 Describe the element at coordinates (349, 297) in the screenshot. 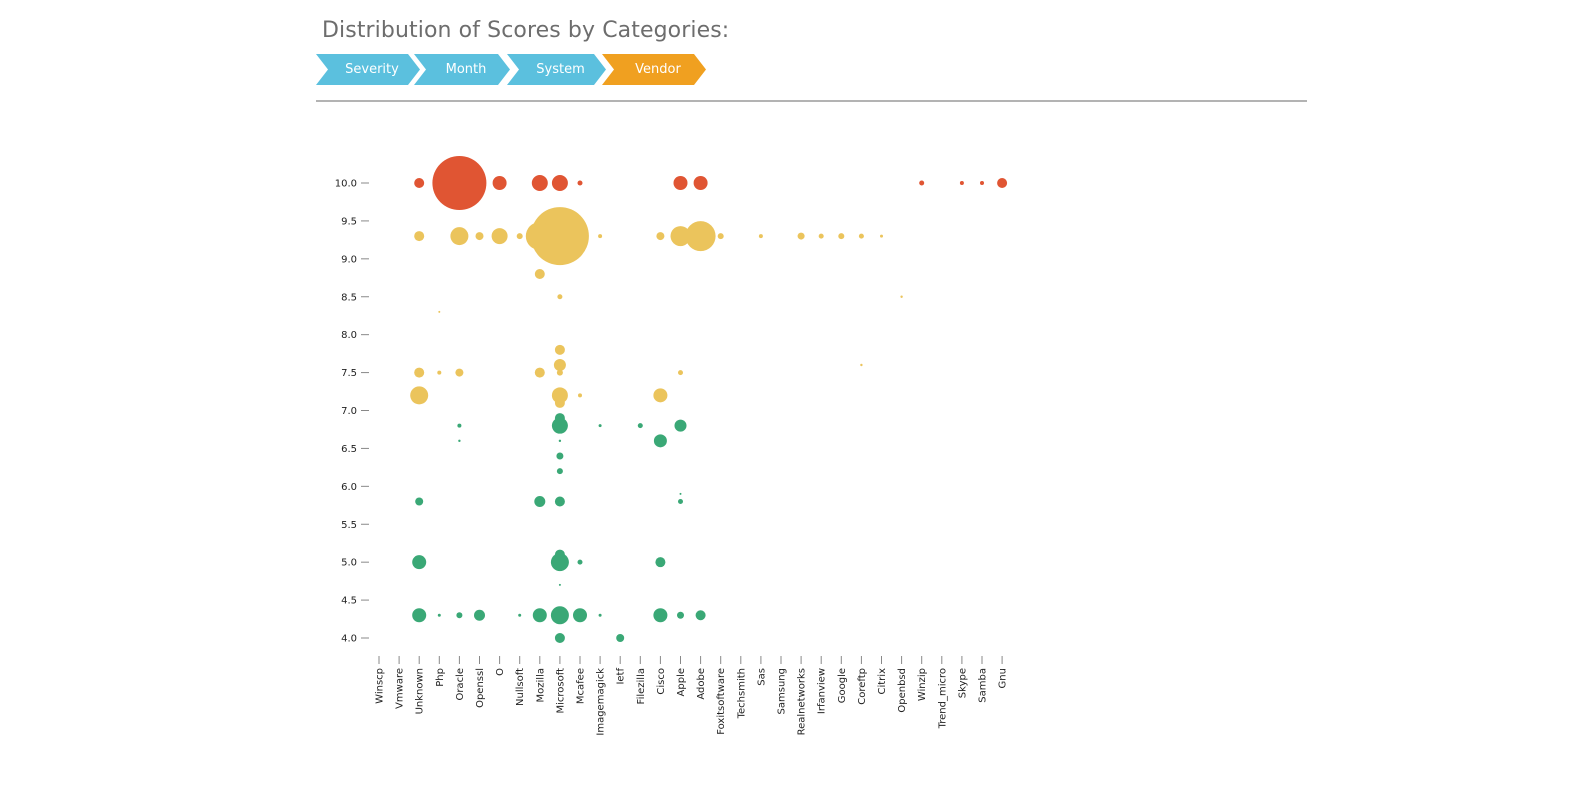

I see `y-tick-label: 8.5` at that location.